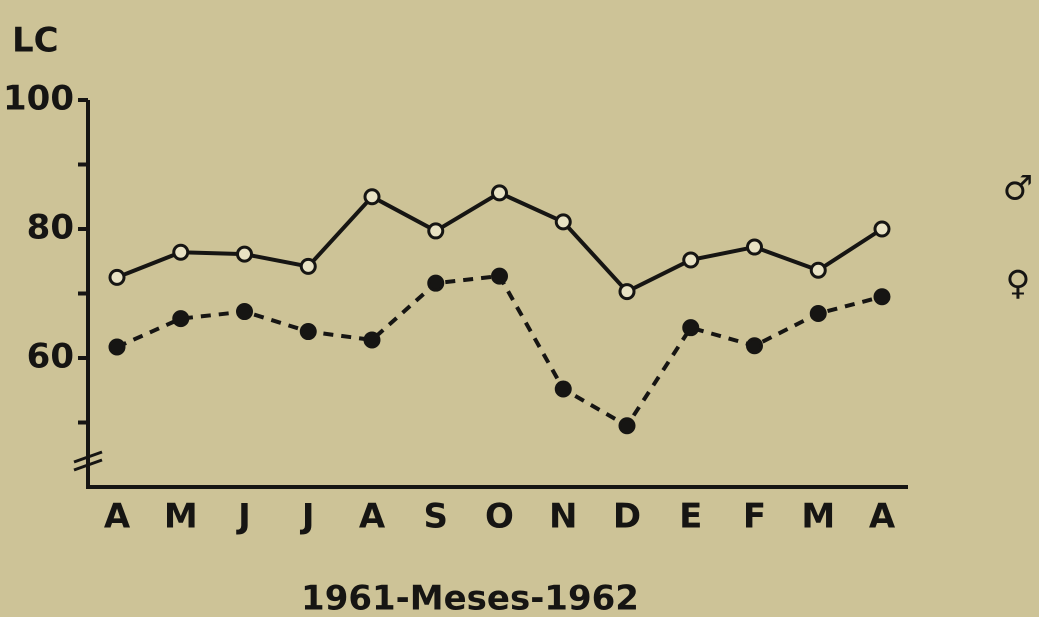 The image size is (1039, 617). I want to click on y-tick-label: 100, so click(38, 99).